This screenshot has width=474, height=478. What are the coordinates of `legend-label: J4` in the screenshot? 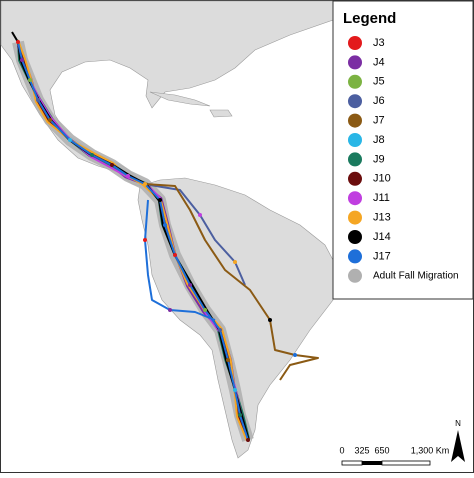 It's located at (379, 62).